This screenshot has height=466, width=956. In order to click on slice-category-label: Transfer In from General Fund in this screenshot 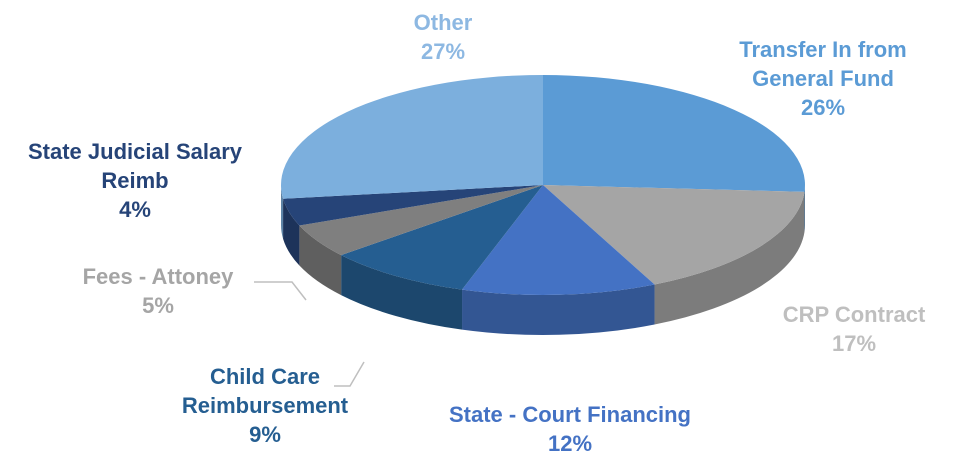, I will do `click(823, 64)`.